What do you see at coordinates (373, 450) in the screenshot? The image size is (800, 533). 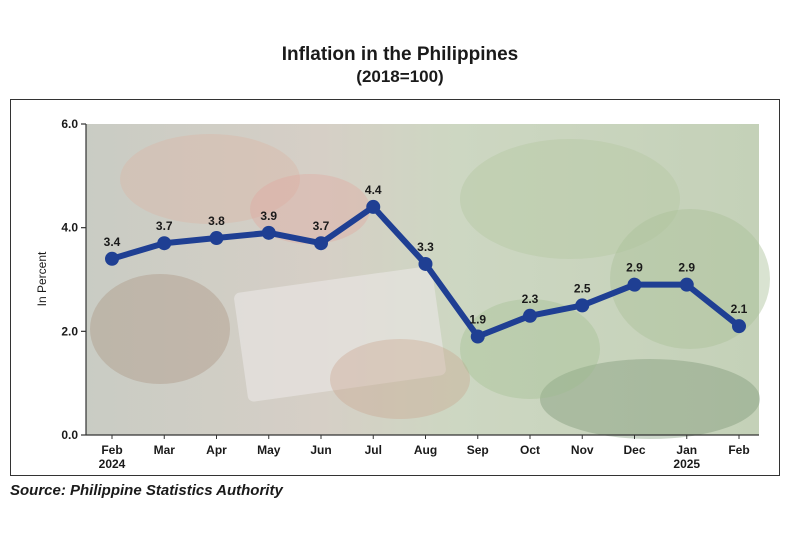 I see `x-tick-label: Jul` at bounding box center [373, 450].